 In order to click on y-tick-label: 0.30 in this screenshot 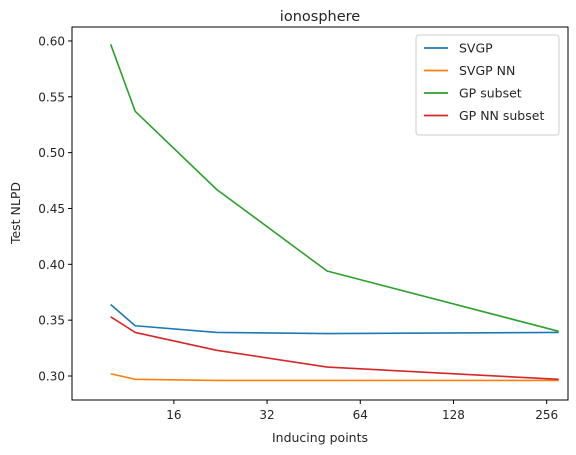, I will do `click(51, 376)`.